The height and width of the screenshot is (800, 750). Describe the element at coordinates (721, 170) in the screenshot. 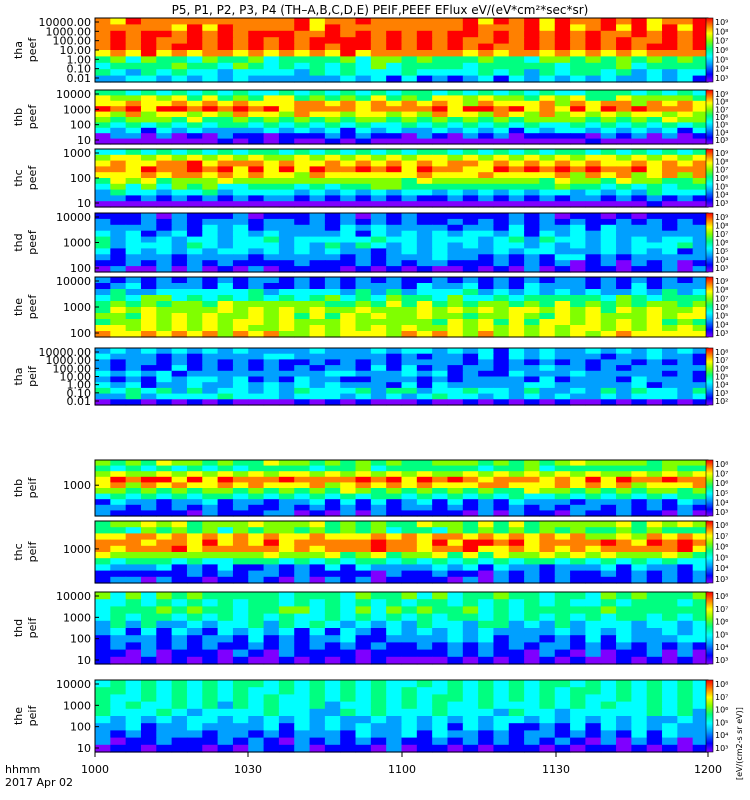

I see `colorbar-tick-label: 10⁷` at that location.